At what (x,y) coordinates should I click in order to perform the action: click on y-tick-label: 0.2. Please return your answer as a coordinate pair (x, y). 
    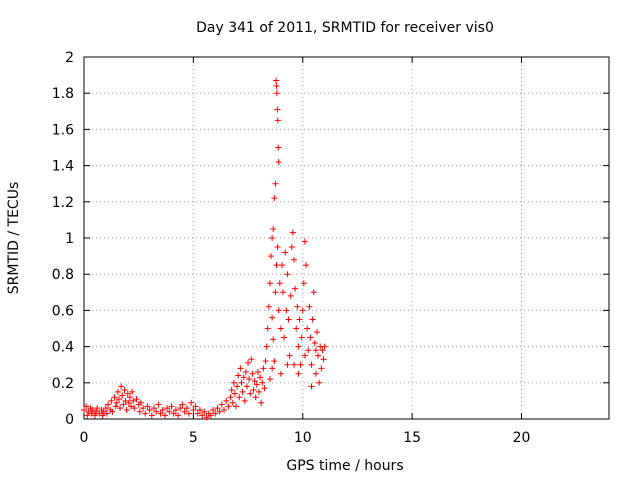
    Looking at the image, I should click on (63, 384).